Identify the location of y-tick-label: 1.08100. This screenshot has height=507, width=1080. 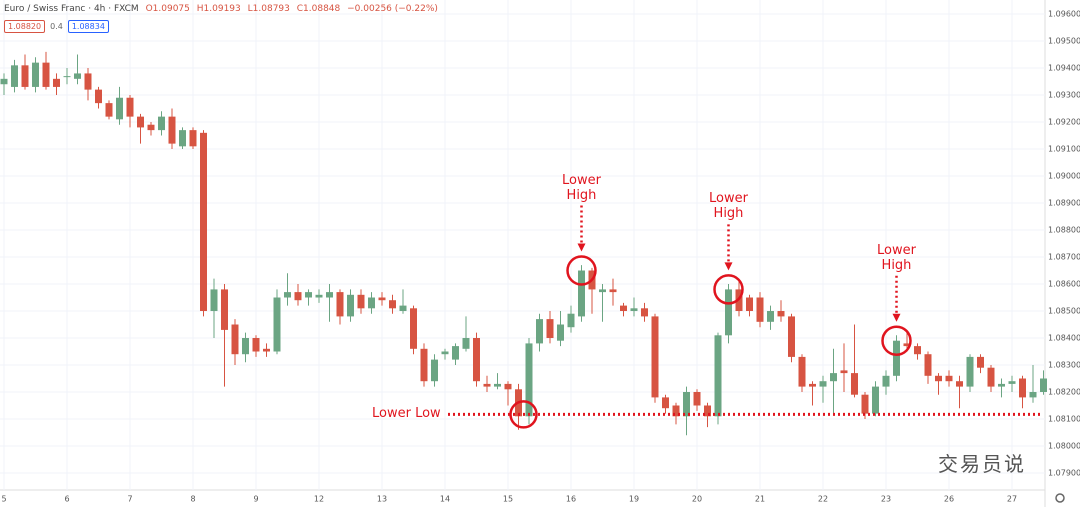
(1064, 418).